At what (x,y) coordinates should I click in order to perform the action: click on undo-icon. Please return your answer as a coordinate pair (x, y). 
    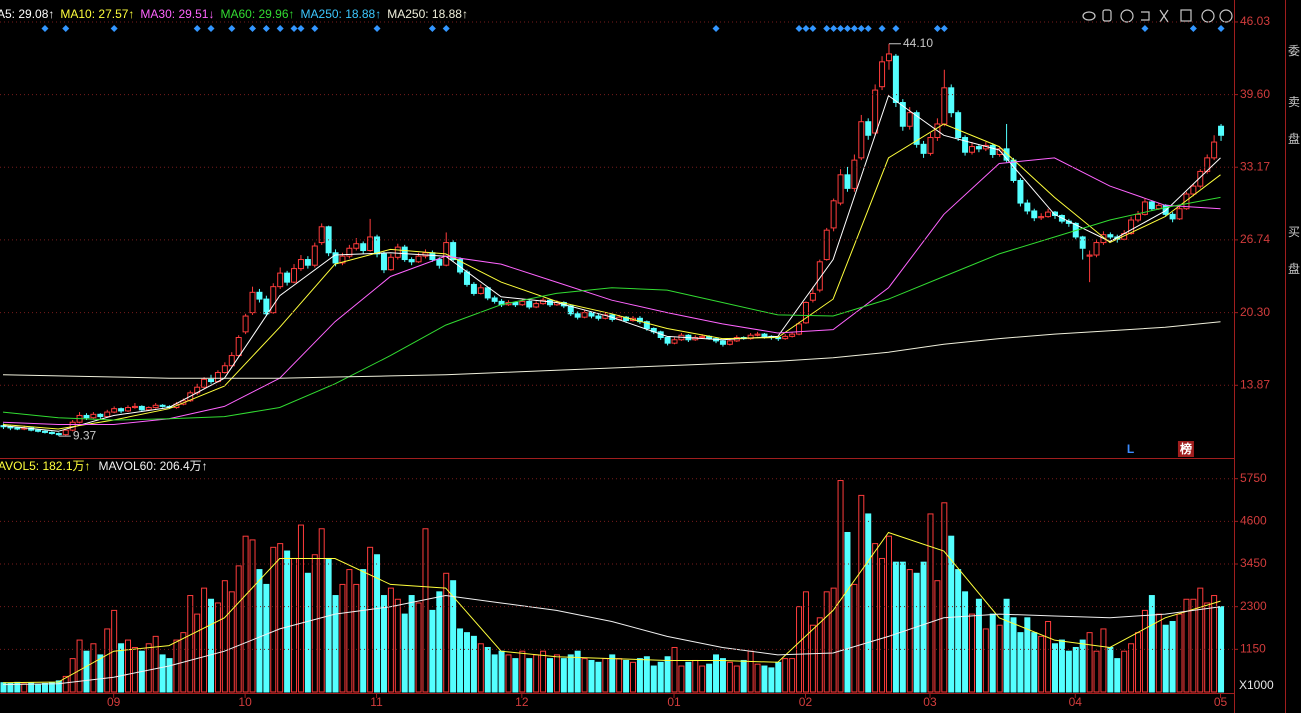
    Looking at the image, I should click on (1145, 16).